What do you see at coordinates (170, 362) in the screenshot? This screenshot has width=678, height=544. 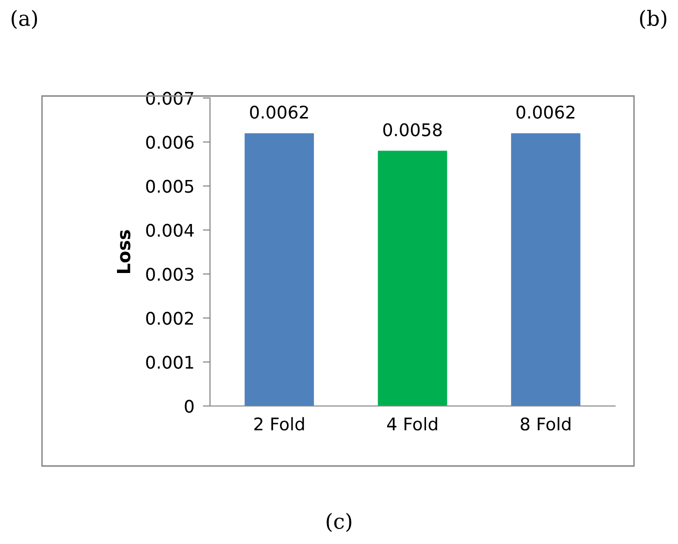 I see `y-tick-label: 0.001` at bounding box center [170, 362].